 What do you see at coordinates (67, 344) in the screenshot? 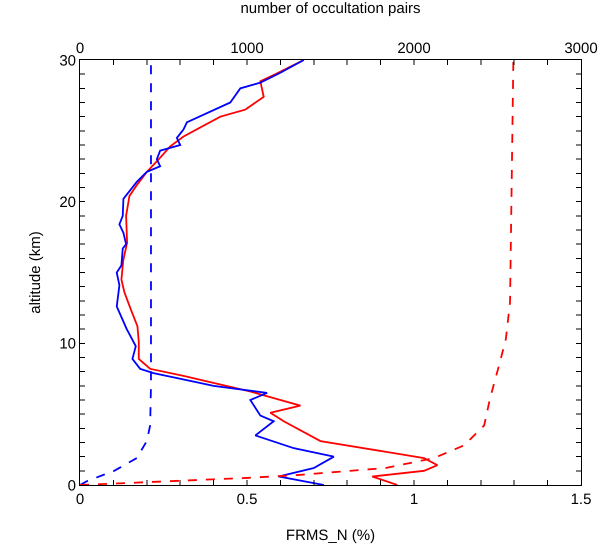
I see `y-tick-label: 10` at bounding box center [67, 344].